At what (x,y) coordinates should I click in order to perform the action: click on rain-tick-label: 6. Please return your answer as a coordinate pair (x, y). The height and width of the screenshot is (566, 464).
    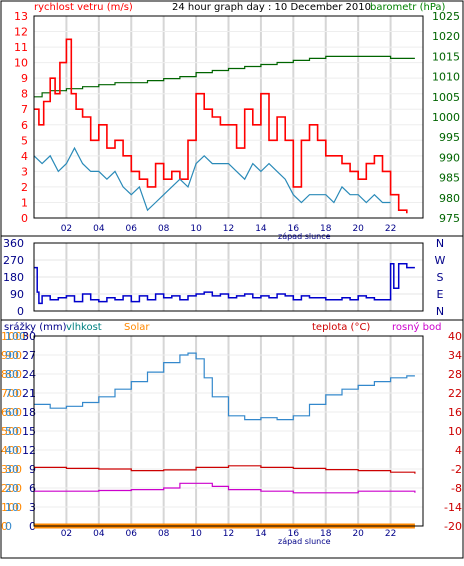
    Looking at the image, I should click on (32, 488).